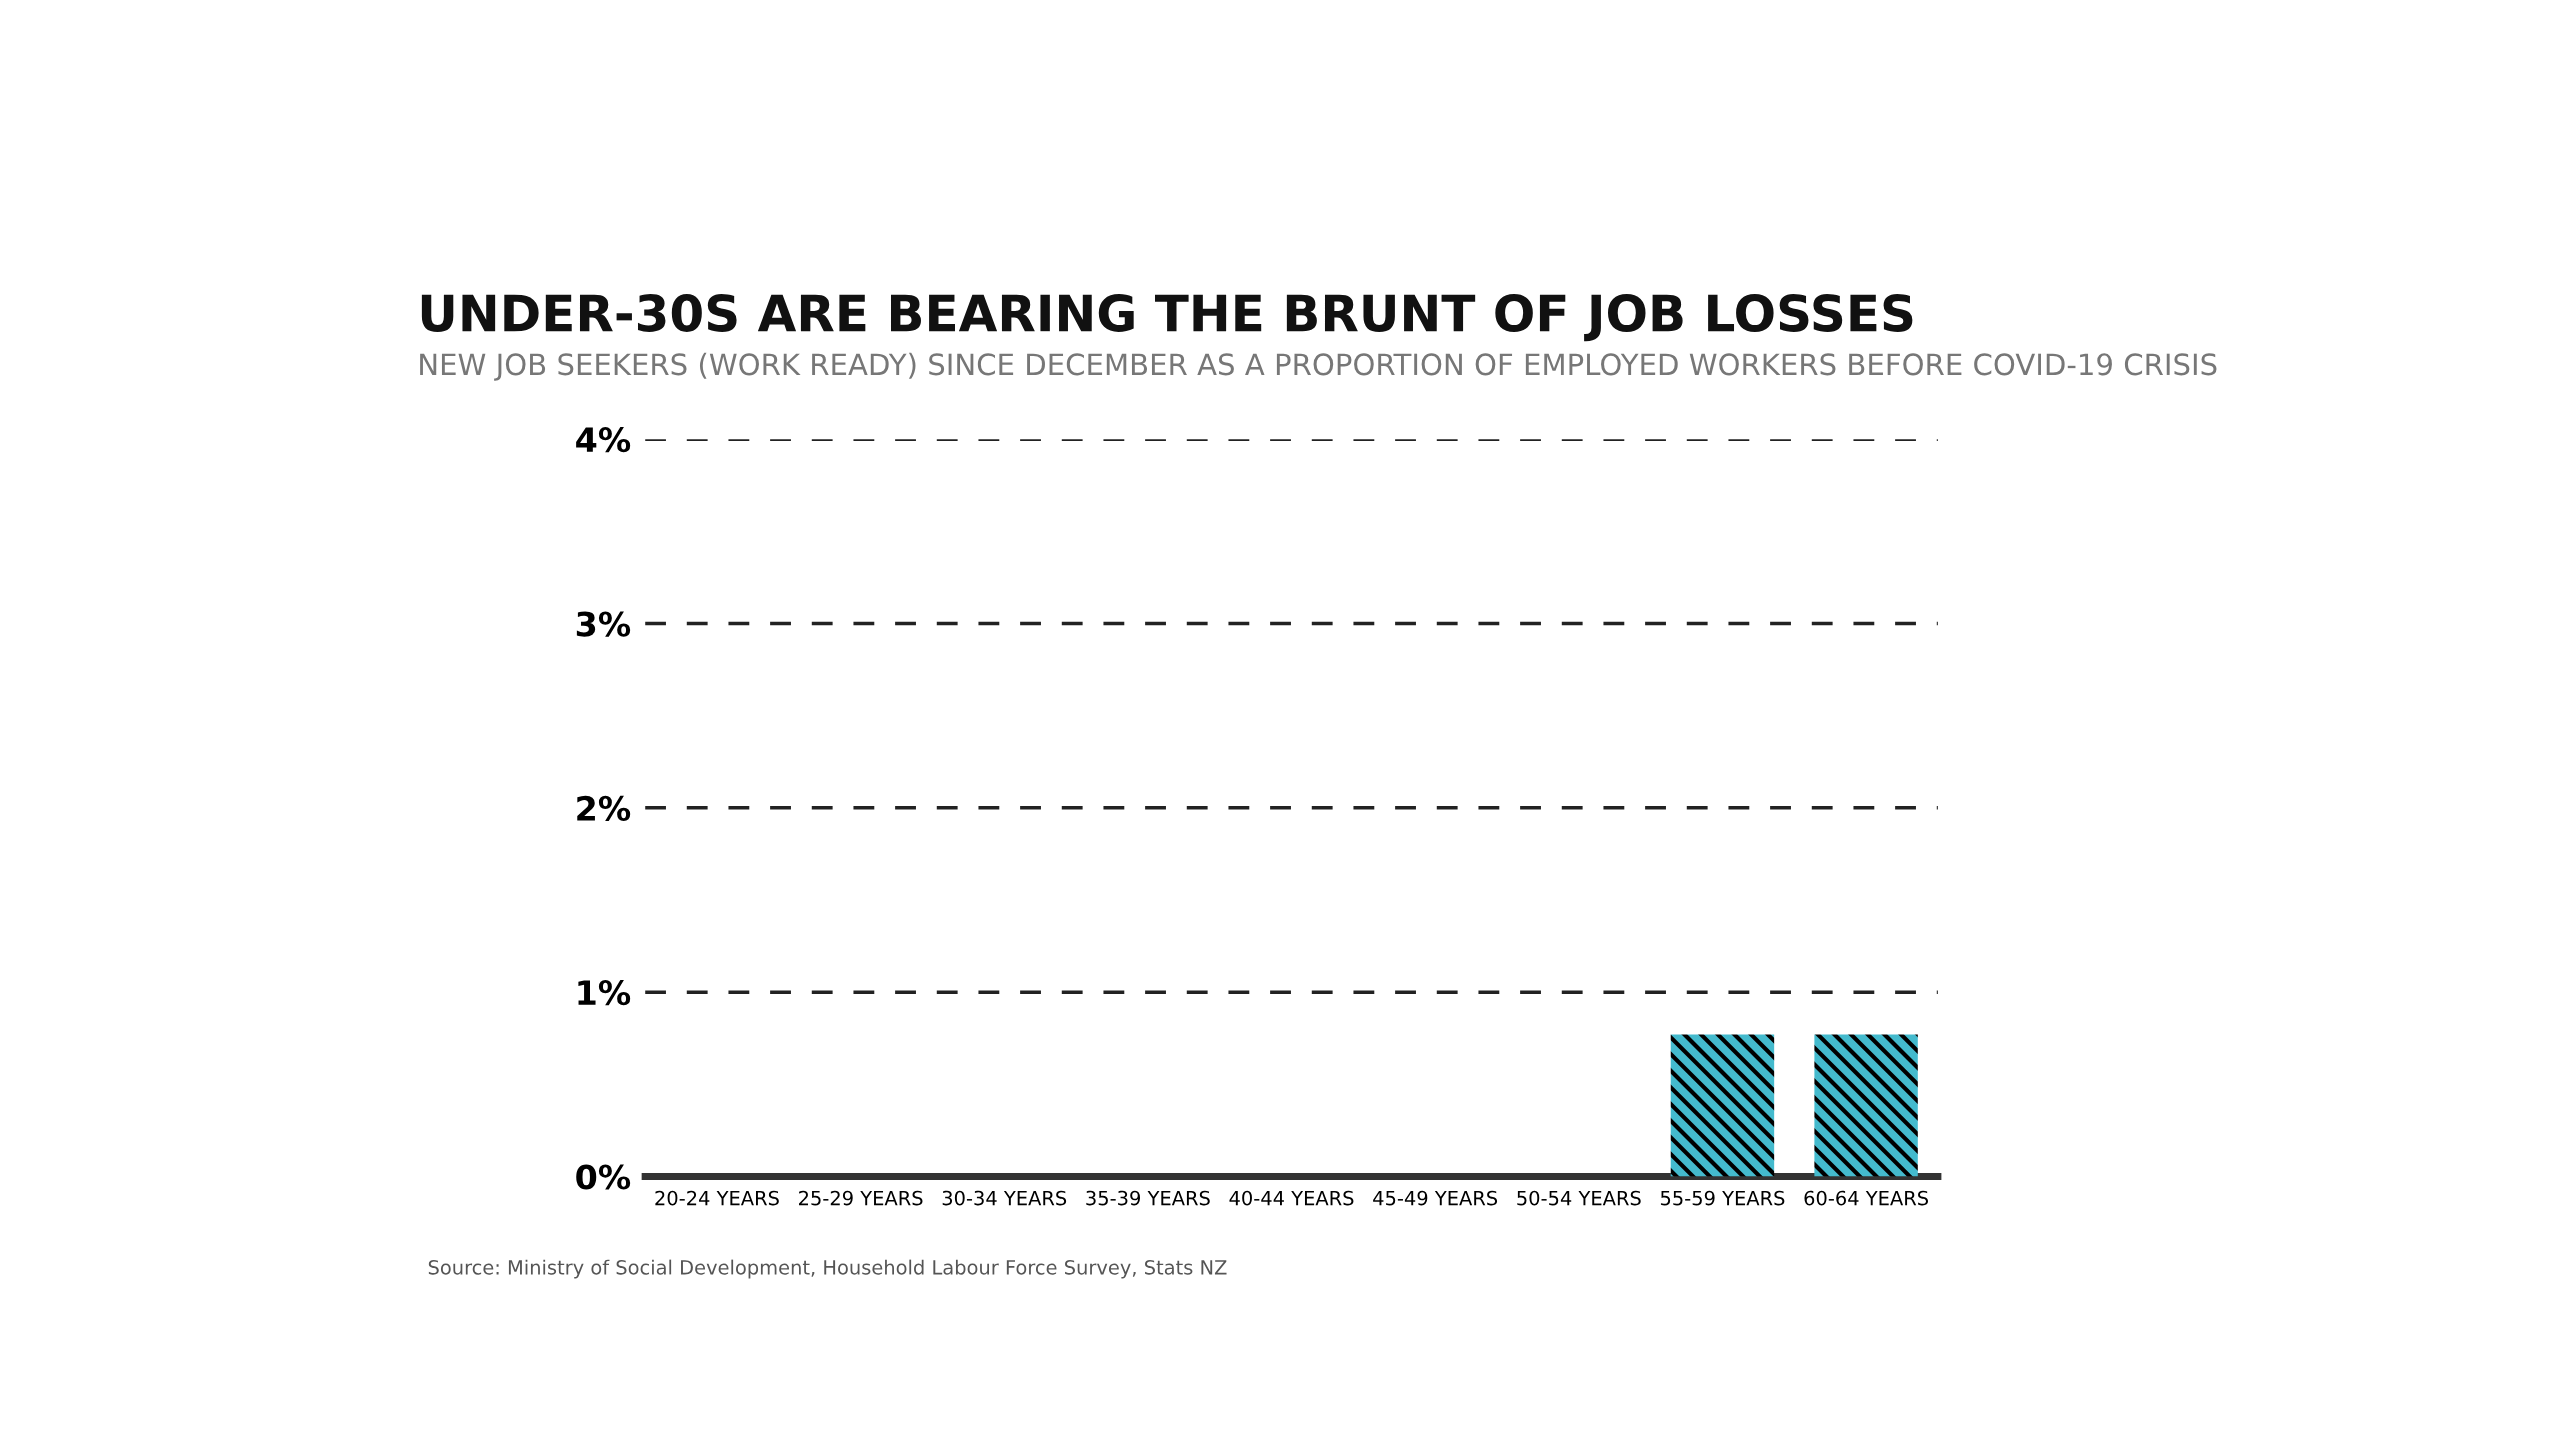 The height and width of the screenshot is (1440, 2560). I want to click on y-tick-label: 1%, so click(604, 993).